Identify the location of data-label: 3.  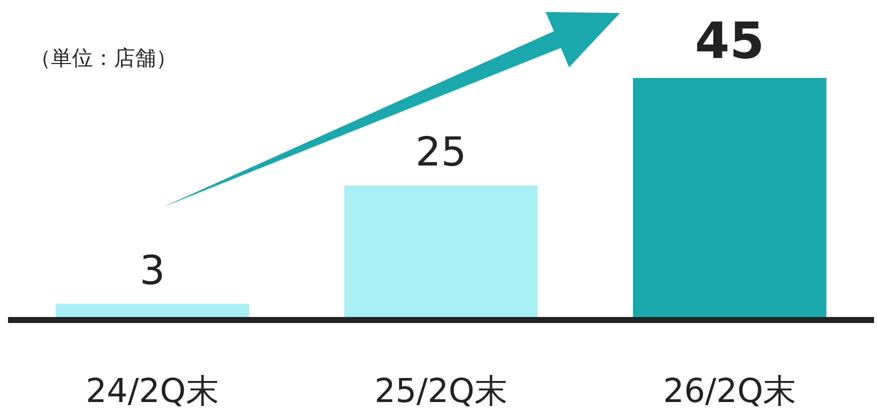
(153, 271).